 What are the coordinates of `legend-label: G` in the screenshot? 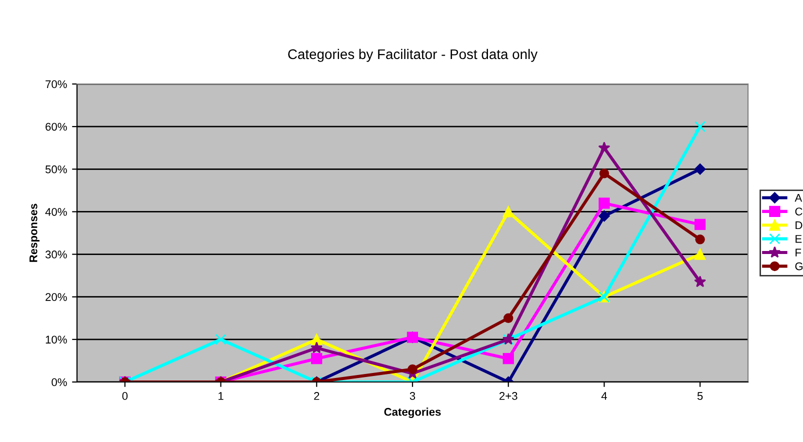 It's located at (799, 266).